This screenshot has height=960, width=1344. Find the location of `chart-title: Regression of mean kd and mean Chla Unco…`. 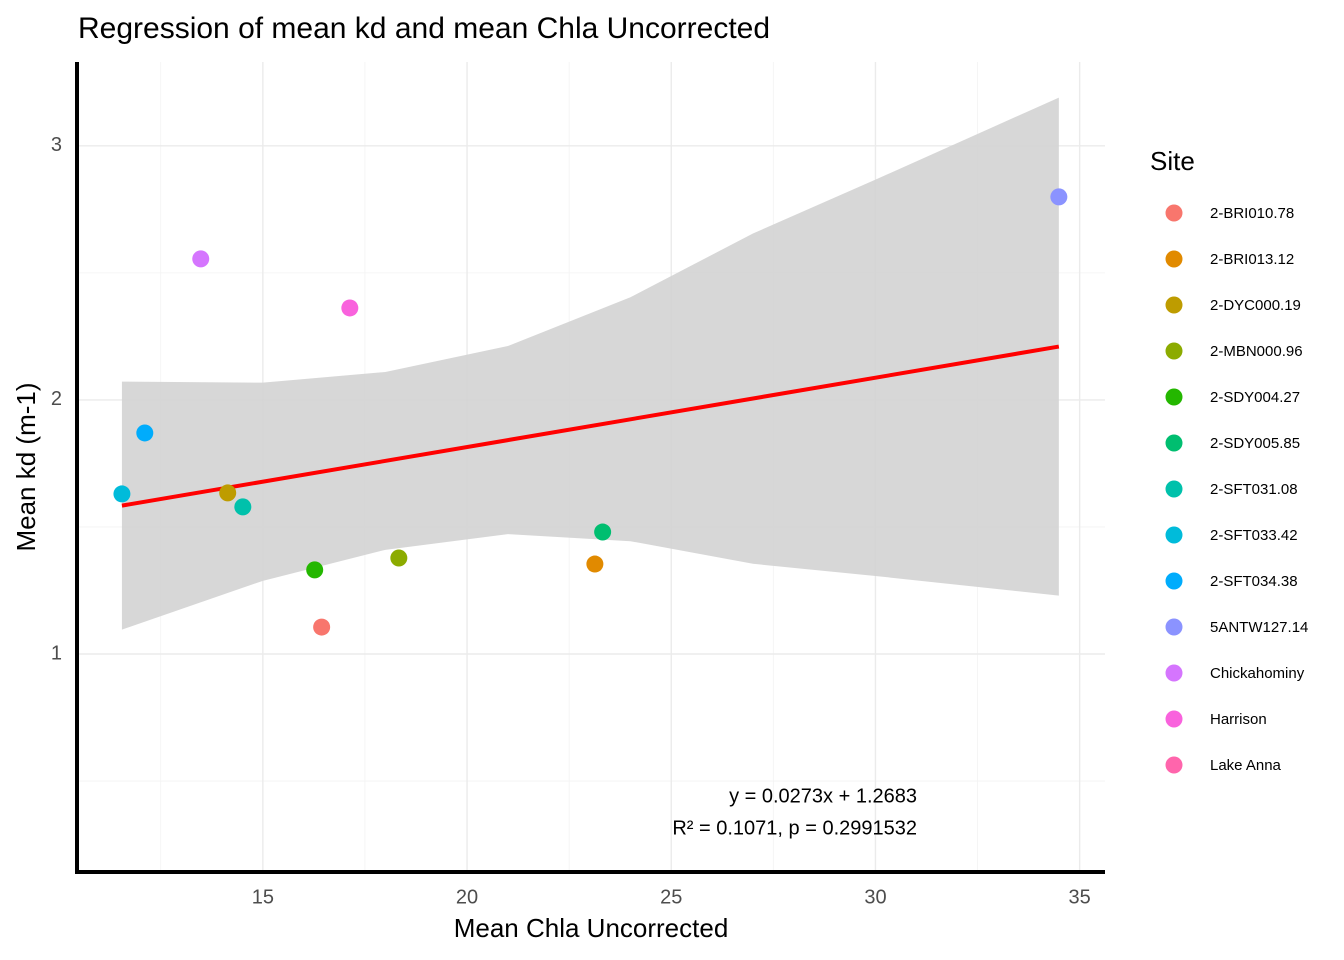

chart-title: Regression of mean kd and mean Chla Unco… is located at coordinates (424, 28).